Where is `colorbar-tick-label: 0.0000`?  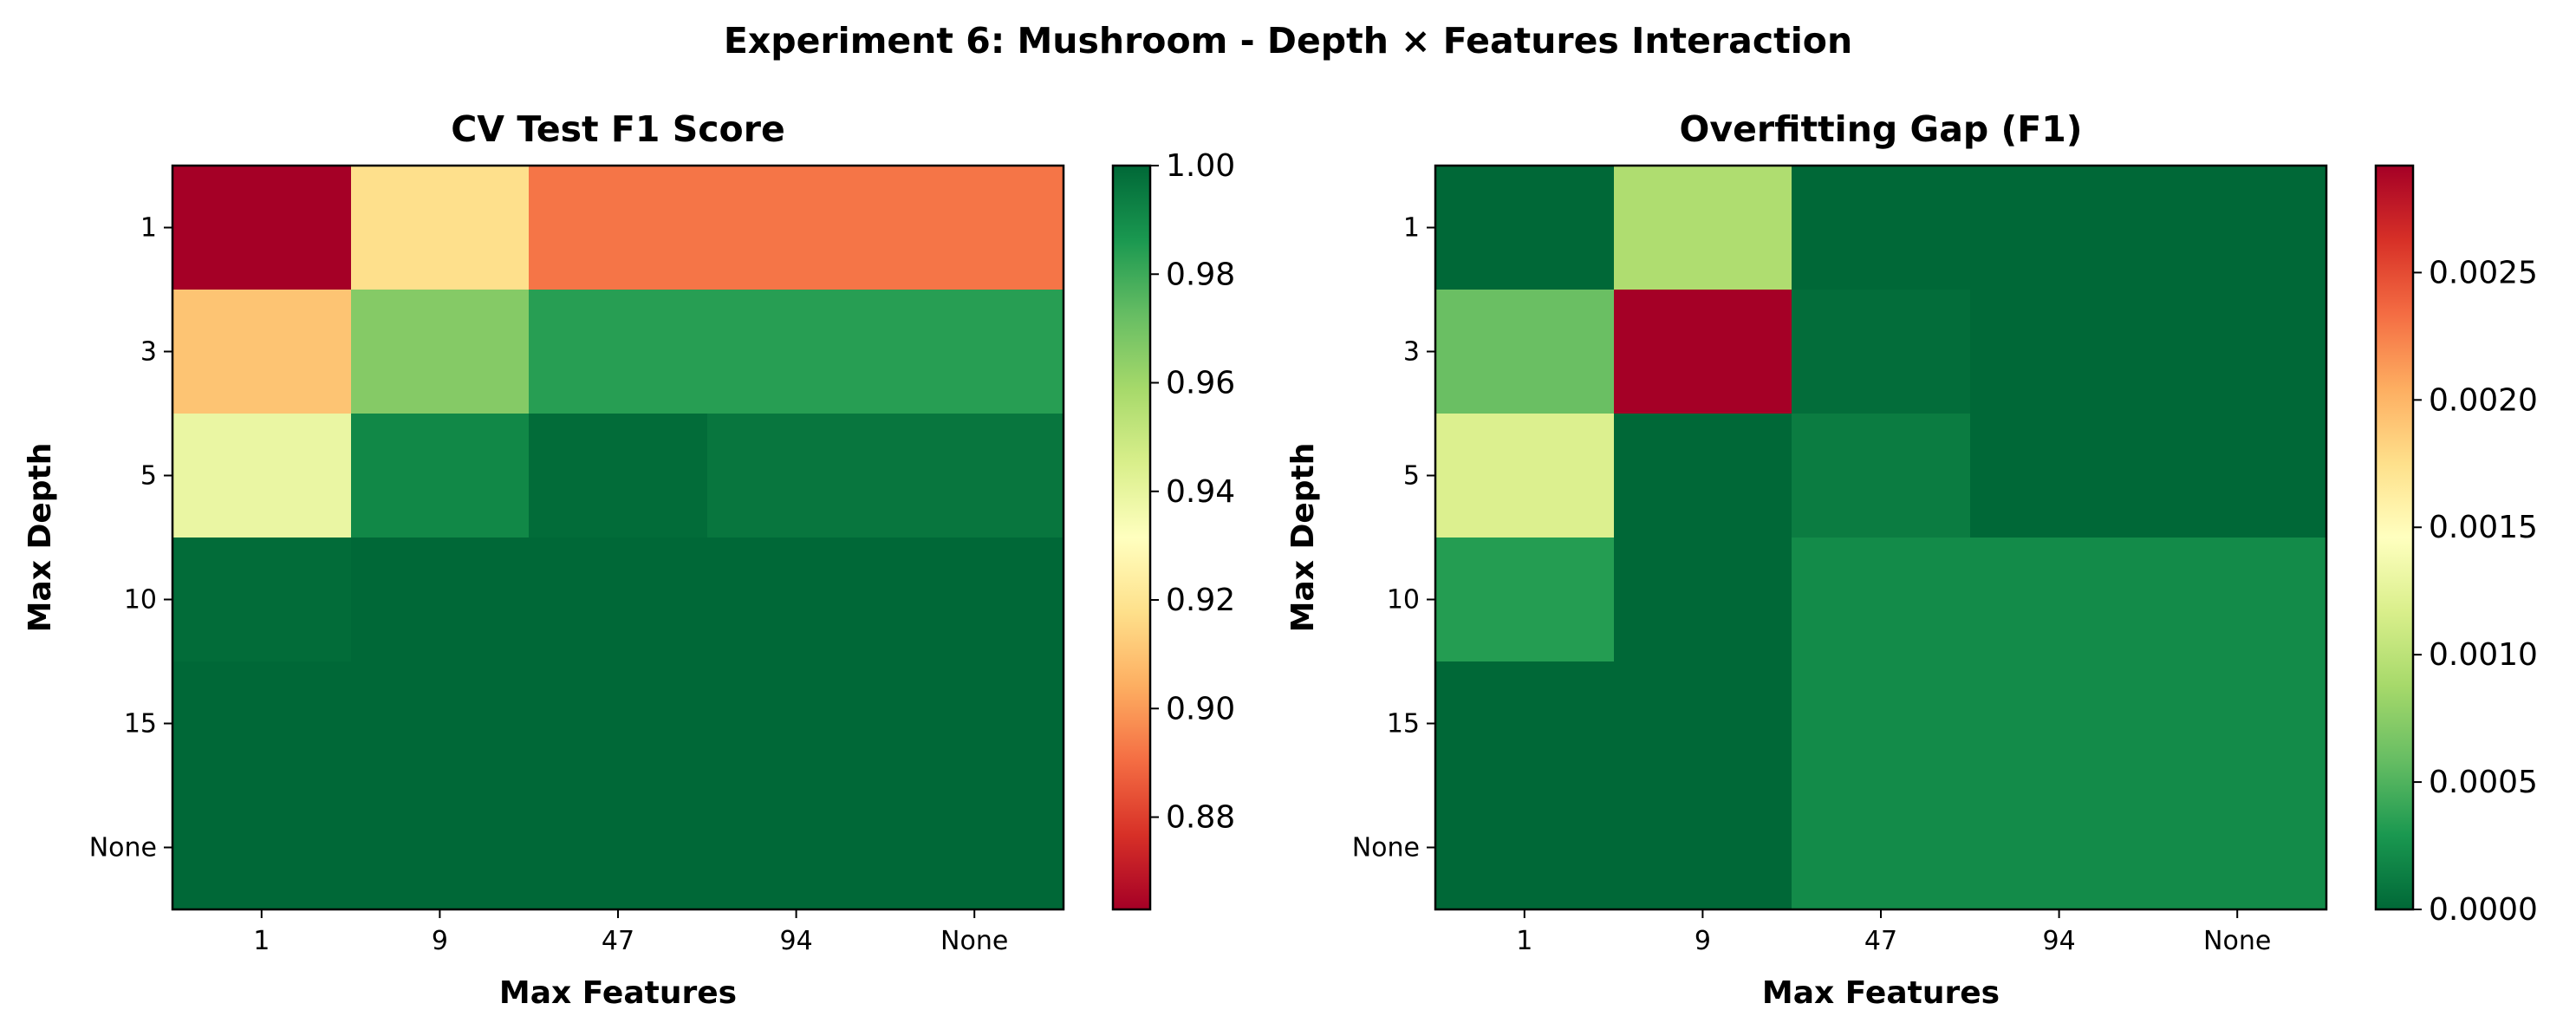 colorbar-tick-label: 0.0000 is located at coordinates (2483, 910).